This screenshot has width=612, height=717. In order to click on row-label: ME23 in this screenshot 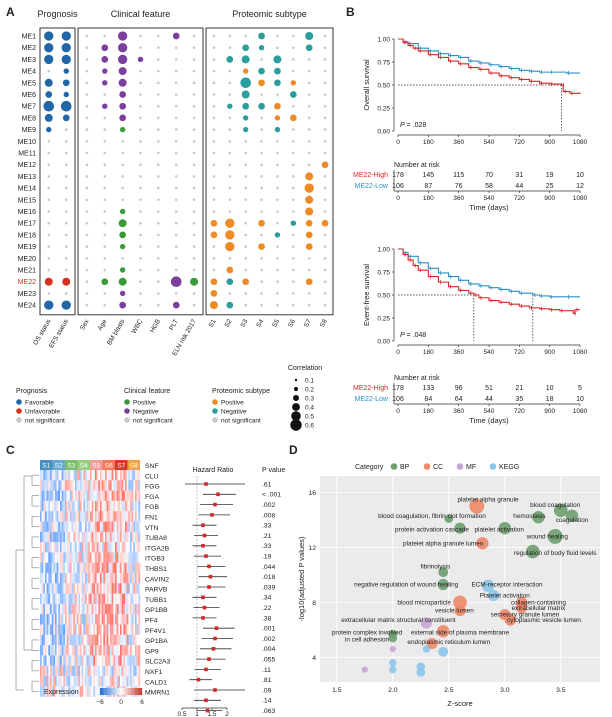, I will do `click(27, 294)`.